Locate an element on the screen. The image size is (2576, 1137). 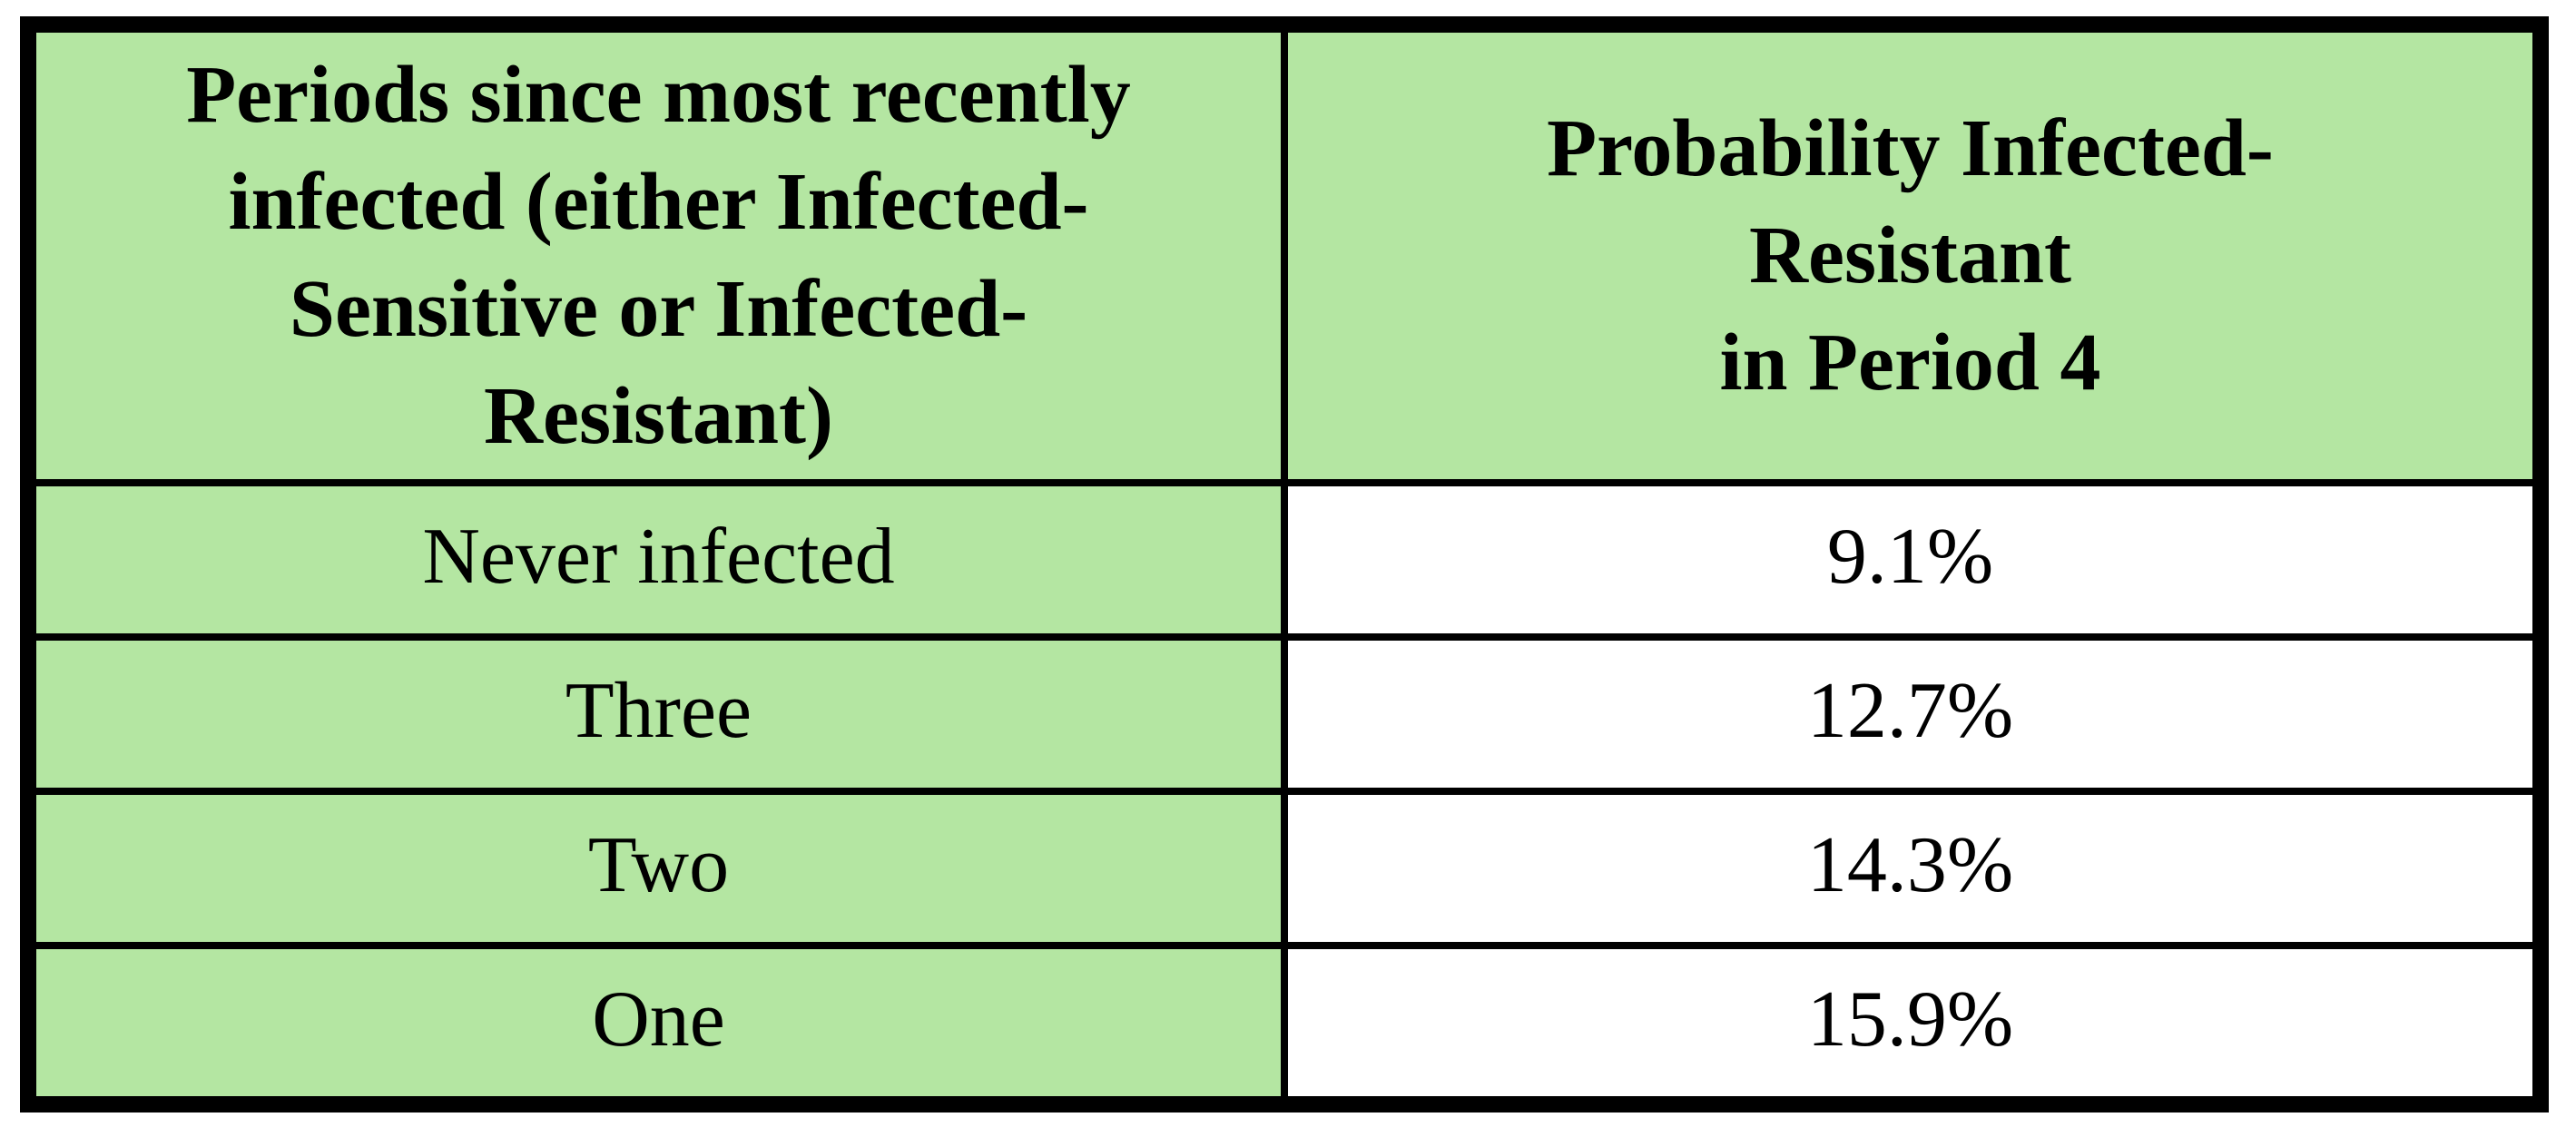
row-value: 14.3% is located at coordinates (1910, 865).